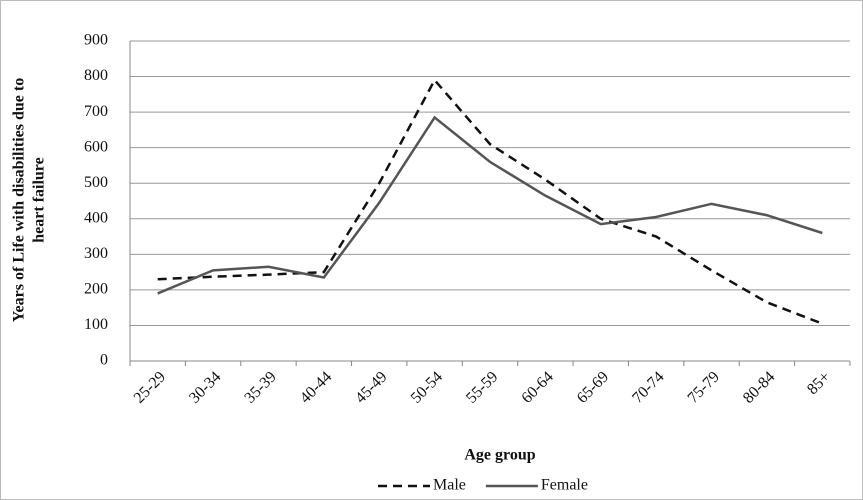 The image size is (863, 500). What do you see at coordinates (96, 324) in the screenshot?
I see `y-tick-label: 100` at bounding box center [96, 324].